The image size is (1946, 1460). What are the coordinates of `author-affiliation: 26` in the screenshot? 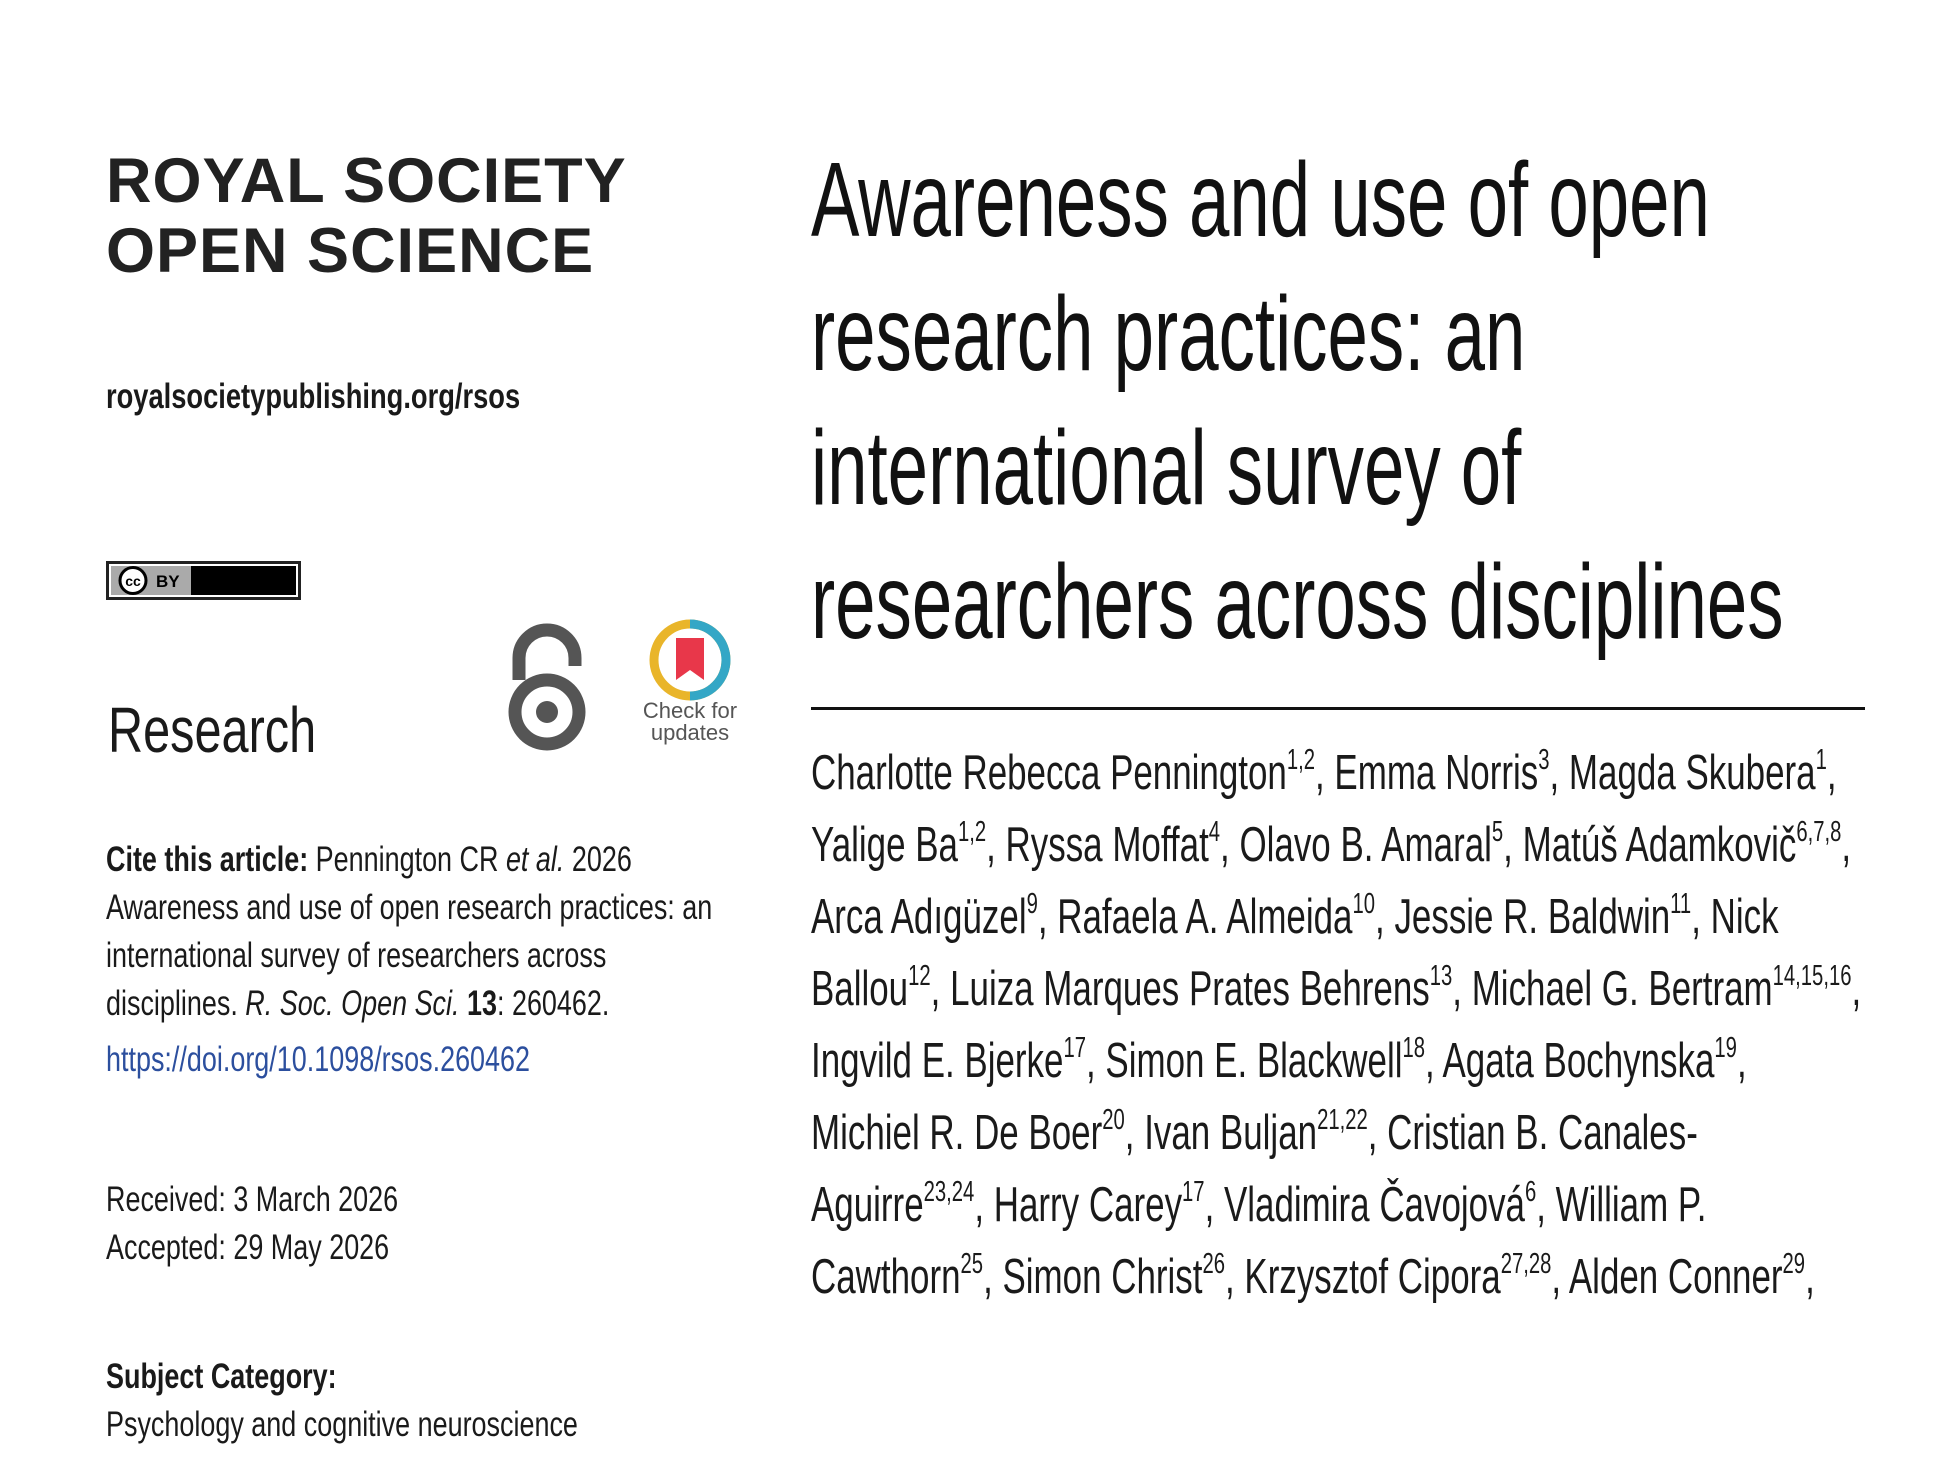 It's located at (1213, 1263).